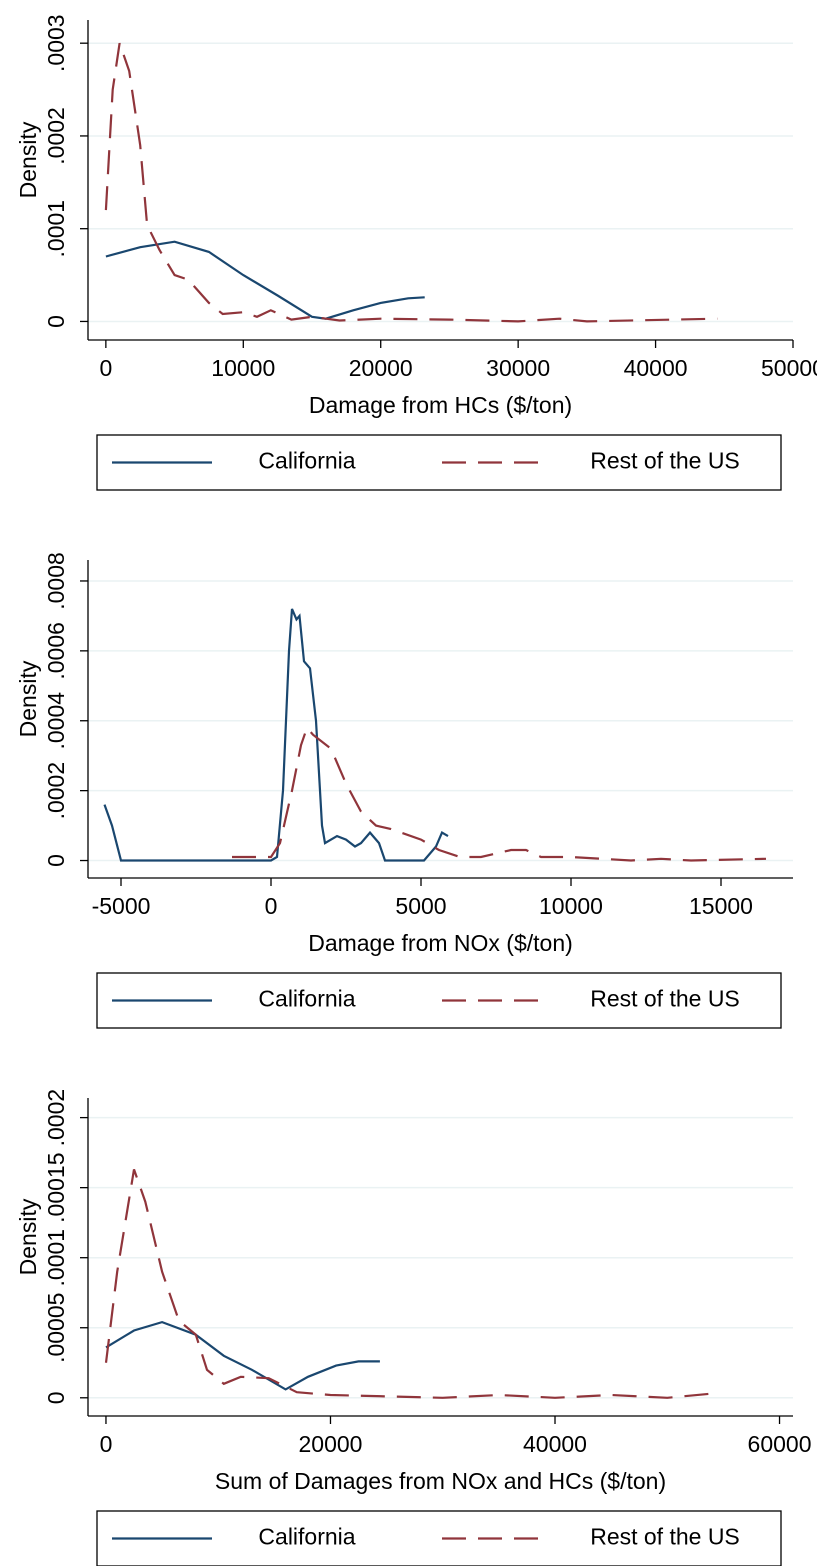 Image resolution: width=817 pixels, height=1566 pixels. I want to click on x-tick-label: 5000, so click(420, 906).